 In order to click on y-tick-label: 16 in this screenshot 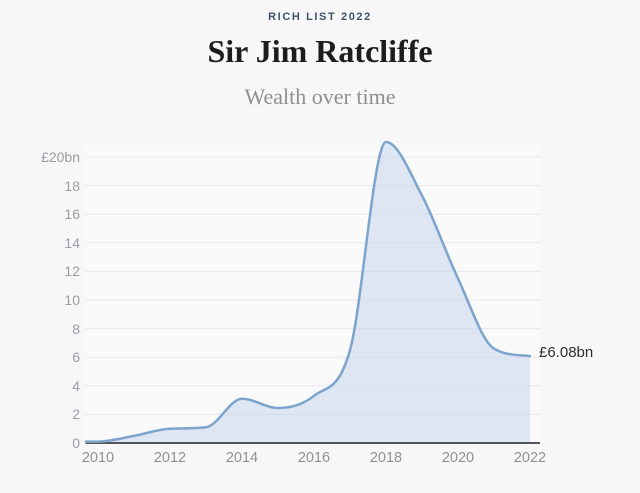, I will do `click(72, 214)`.